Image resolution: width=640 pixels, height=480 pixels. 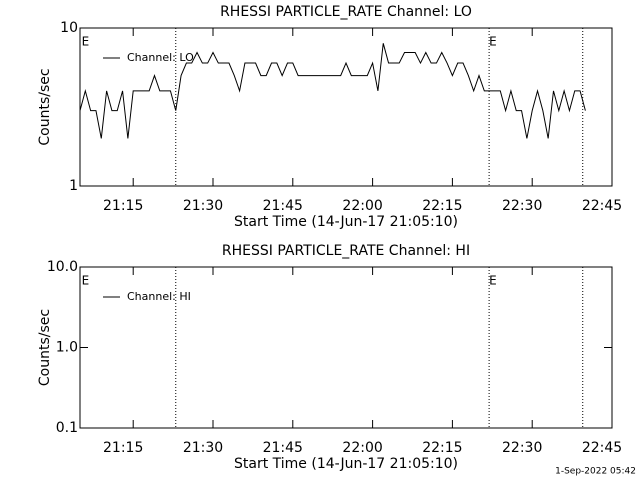 I want to click on footer-date: 1-Sep-2022 05:42, so click(x=595, y=472).